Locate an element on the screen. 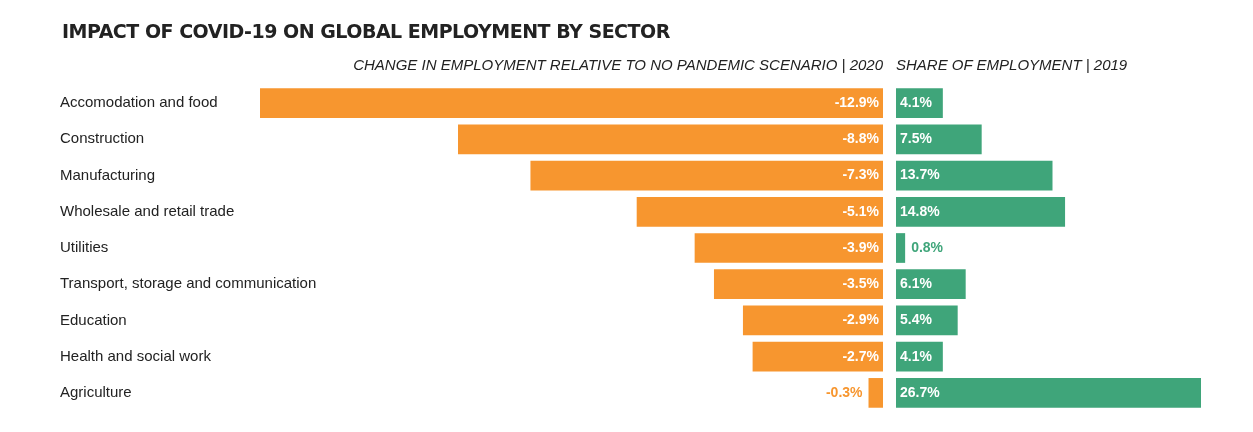 Image resolution: width=1253 pixels, height=432 pixels. data-label: -8.8% is located at coordinates (861, 138).